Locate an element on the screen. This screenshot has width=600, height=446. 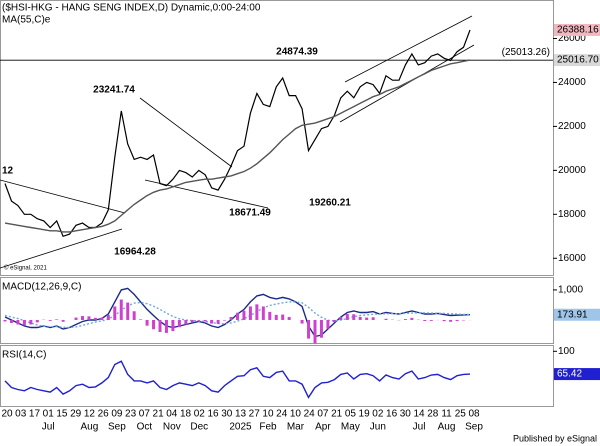
x-tick-label: 30 is located at coordinates (227, 414).